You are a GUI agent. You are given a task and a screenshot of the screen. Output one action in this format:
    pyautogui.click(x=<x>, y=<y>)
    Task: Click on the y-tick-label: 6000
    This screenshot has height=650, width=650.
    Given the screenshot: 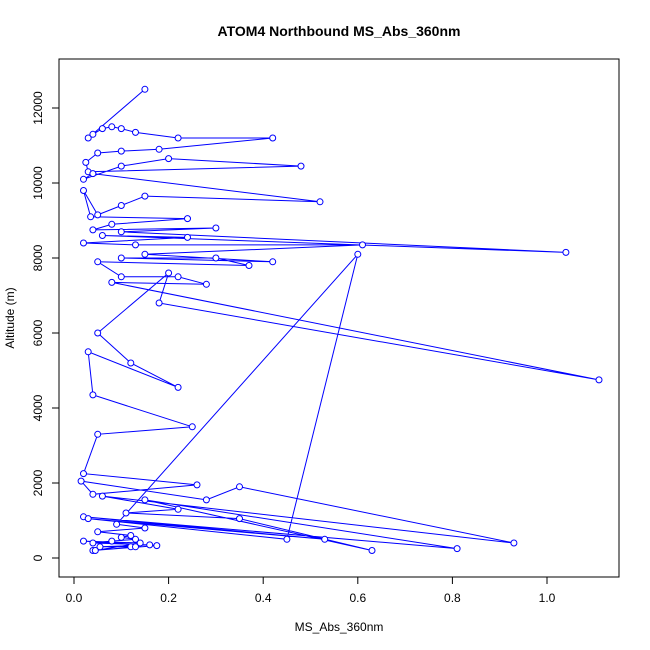 What is the action you would take?
    pyautogui.click(x=38, y=332)
    